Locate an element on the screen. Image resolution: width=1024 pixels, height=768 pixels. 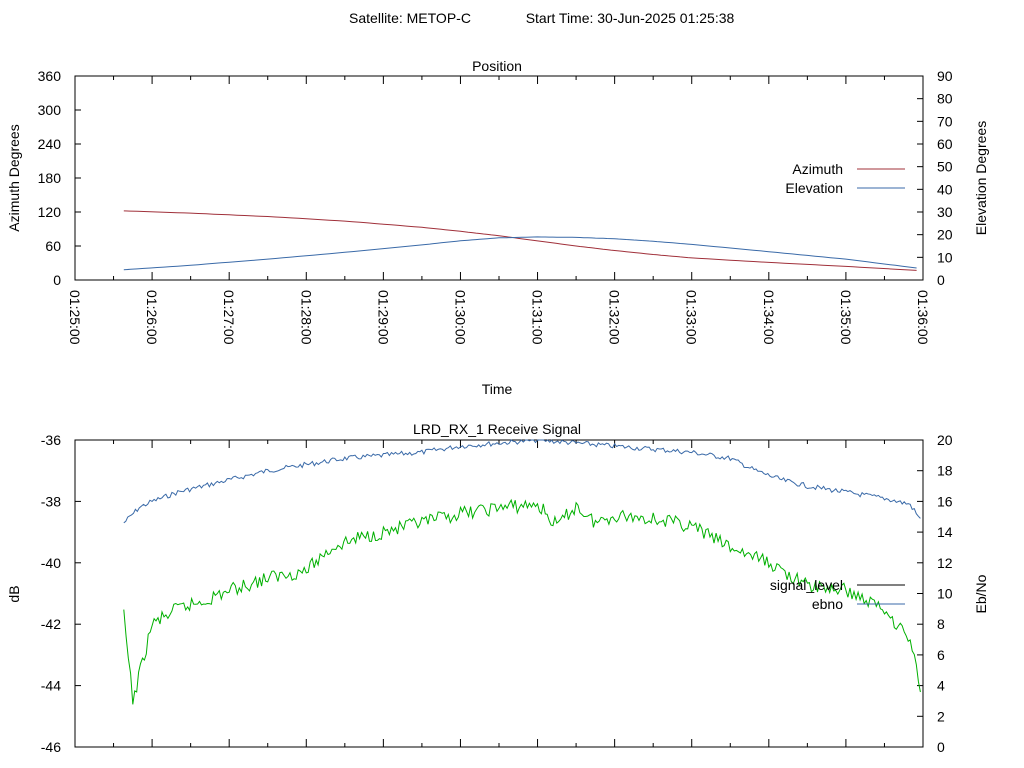
x-tick-label: 01:26:00 is located at coordinates (152, 317).